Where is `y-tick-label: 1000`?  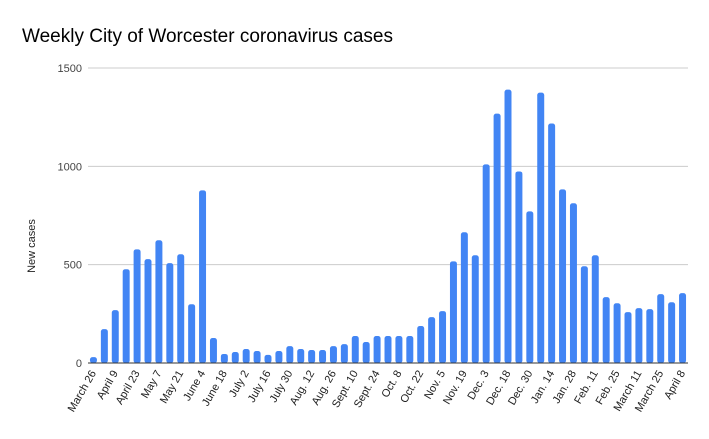
y-tick-label: 1000 is located at coordinates (70, 167).